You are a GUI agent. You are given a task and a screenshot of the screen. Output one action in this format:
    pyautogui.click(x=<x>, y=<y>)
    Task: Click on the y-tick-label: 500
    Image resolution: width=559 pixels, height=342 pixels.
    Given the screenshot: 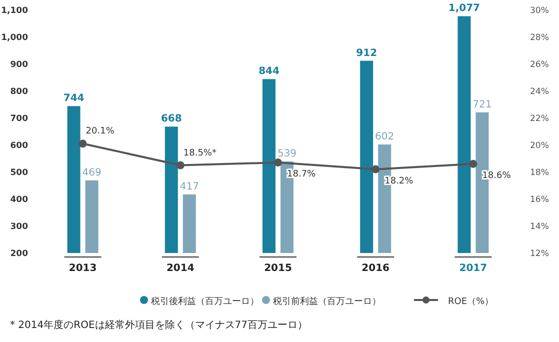 What is the action you would take?
    pyautogui.click(x=19, y=173)
    